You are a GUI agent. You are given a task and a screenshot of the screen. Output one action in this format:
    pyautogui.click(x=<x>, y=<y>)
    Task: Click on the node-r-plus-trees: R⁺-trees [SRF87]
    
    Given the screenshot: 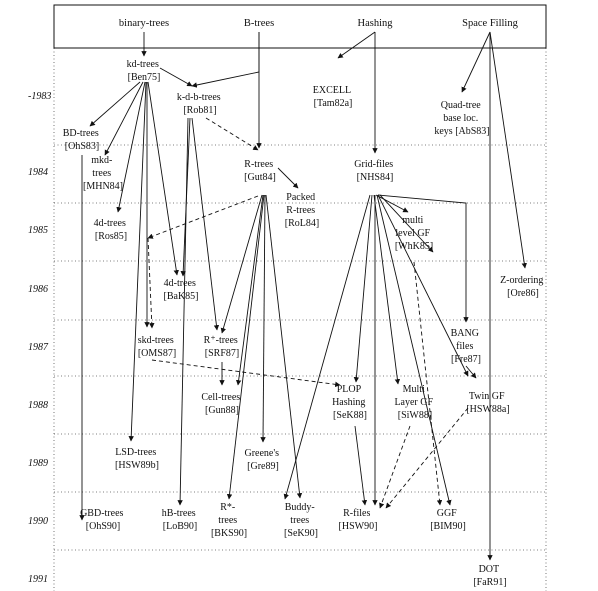 What is the action you would take?
    pyautogui.click(x=222, y=347)
    